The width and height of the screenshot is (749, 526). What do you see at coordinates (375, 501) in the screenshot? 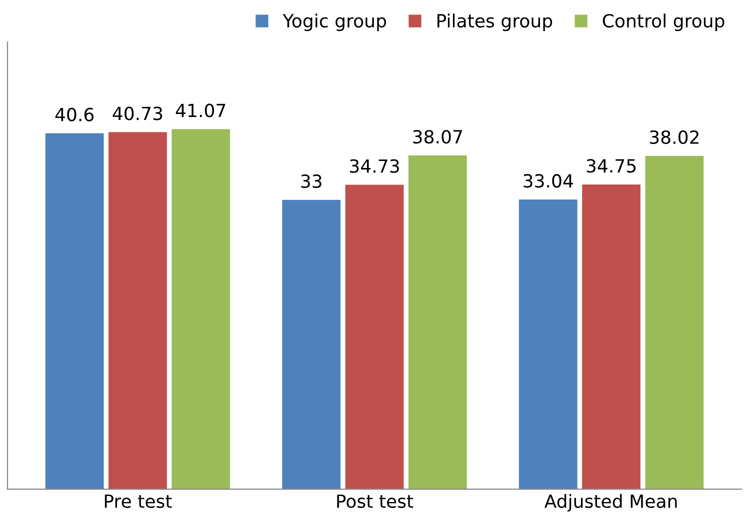
I see `x-tick-label: Post test` at bounding box center [375, 501].